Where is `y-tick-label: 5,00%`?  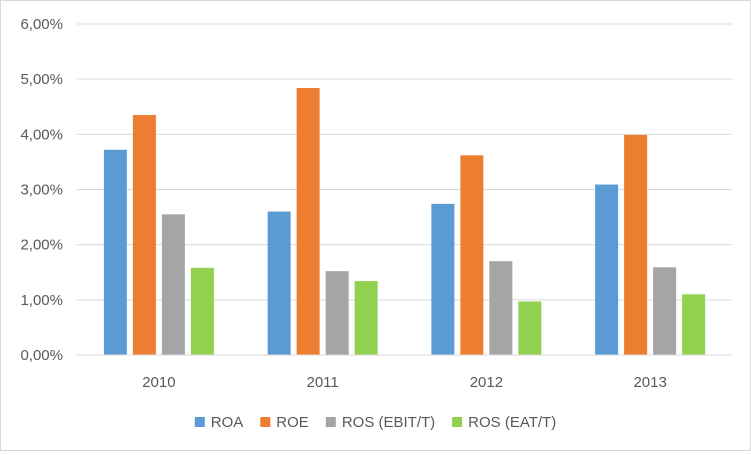
y-tick-label: 5,00% is located at coordinates (41, 79).